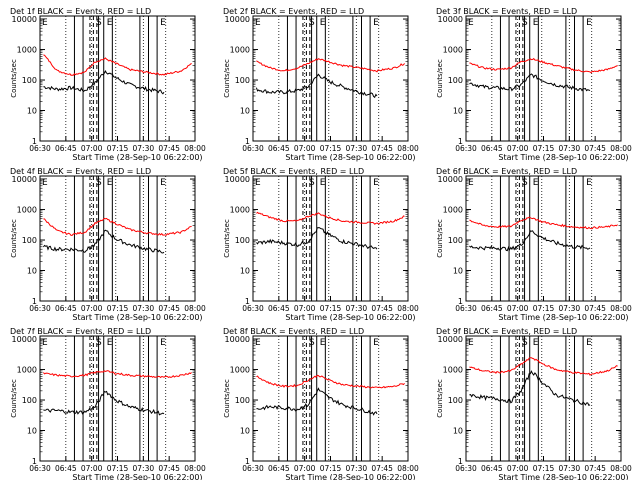  What do you see at coordinates (506, 331) in the screenshot?
I see `panel-title: Det 9f BLACK = Events, RED = LLD` at bounding box center [506, 331].